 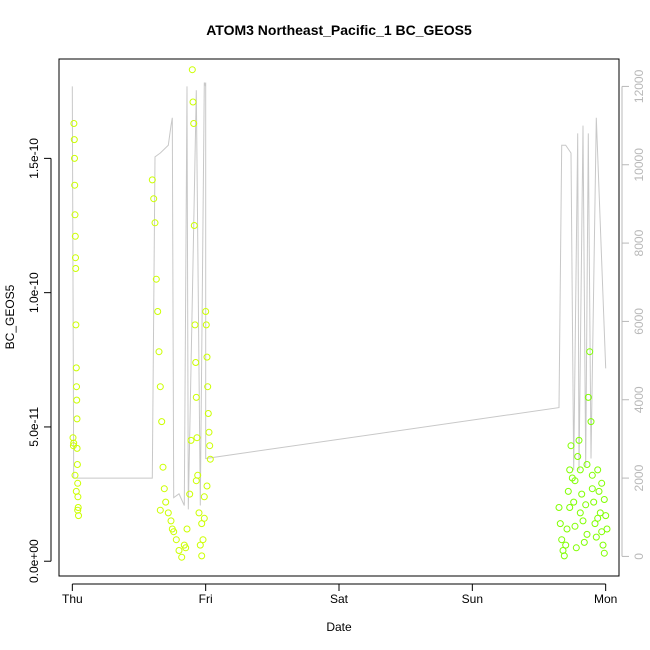 What do you see at coordinates (339, 599) in the screenshot?
I see `x-tick-label: Sat` at bounding box center [339, 599].